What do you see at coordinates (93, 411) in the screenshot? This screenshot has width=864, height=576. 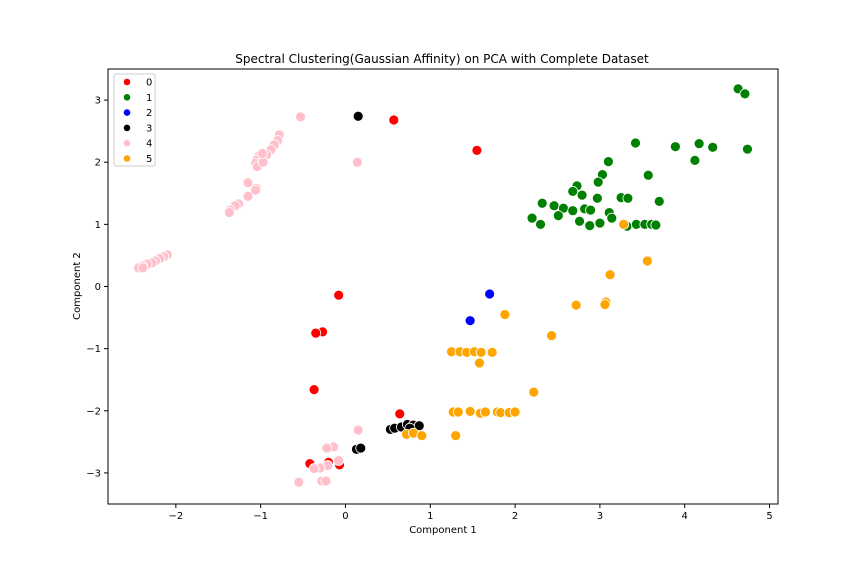 I see `y-tick-label: −2` at bounding box center [93, 411].